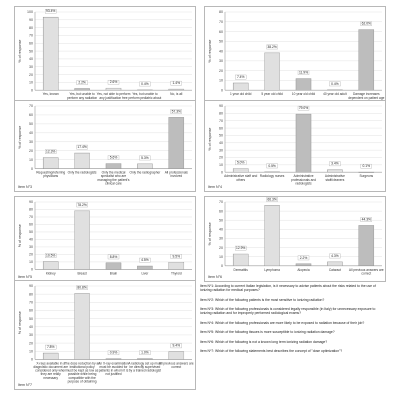 Image resolution: width=400 pixels, height=400 pixels. I want to click on data-label: 12.9%, so click(240, 248).